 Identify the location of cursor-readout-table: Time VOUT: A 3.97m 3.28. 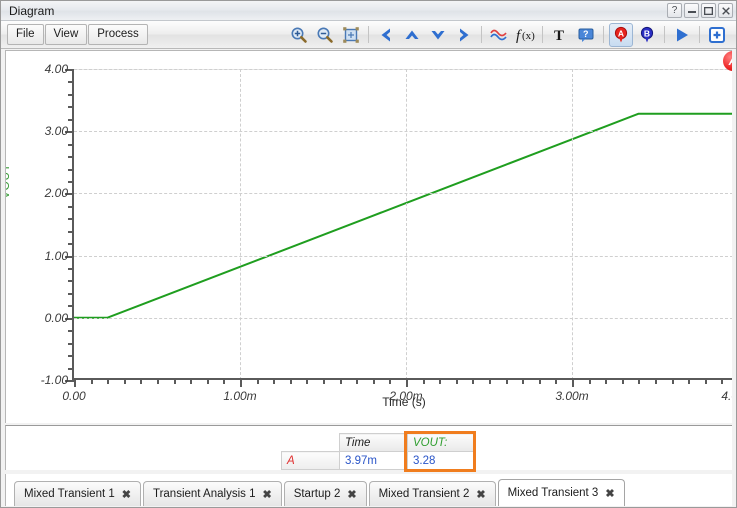
(378, 451).